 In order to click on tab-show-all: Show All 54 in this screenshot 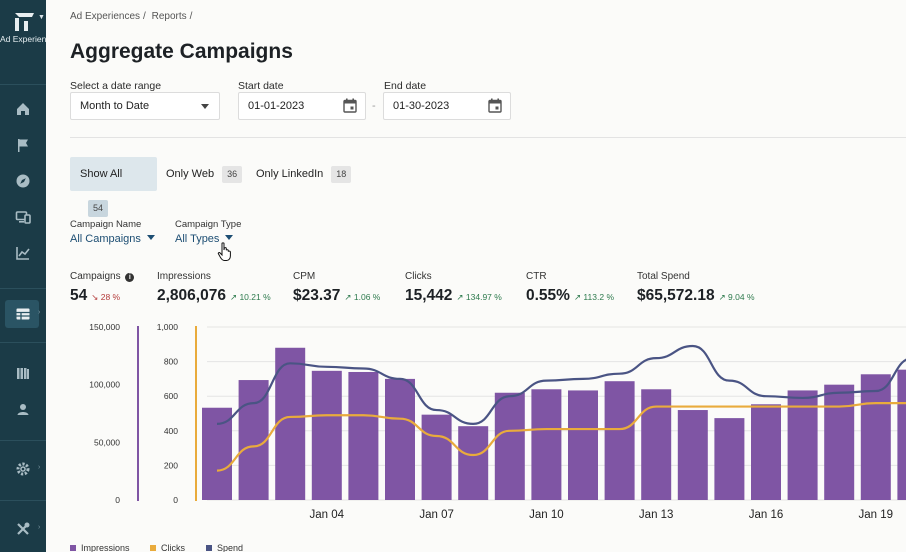, I will do `click(113, 187)`.